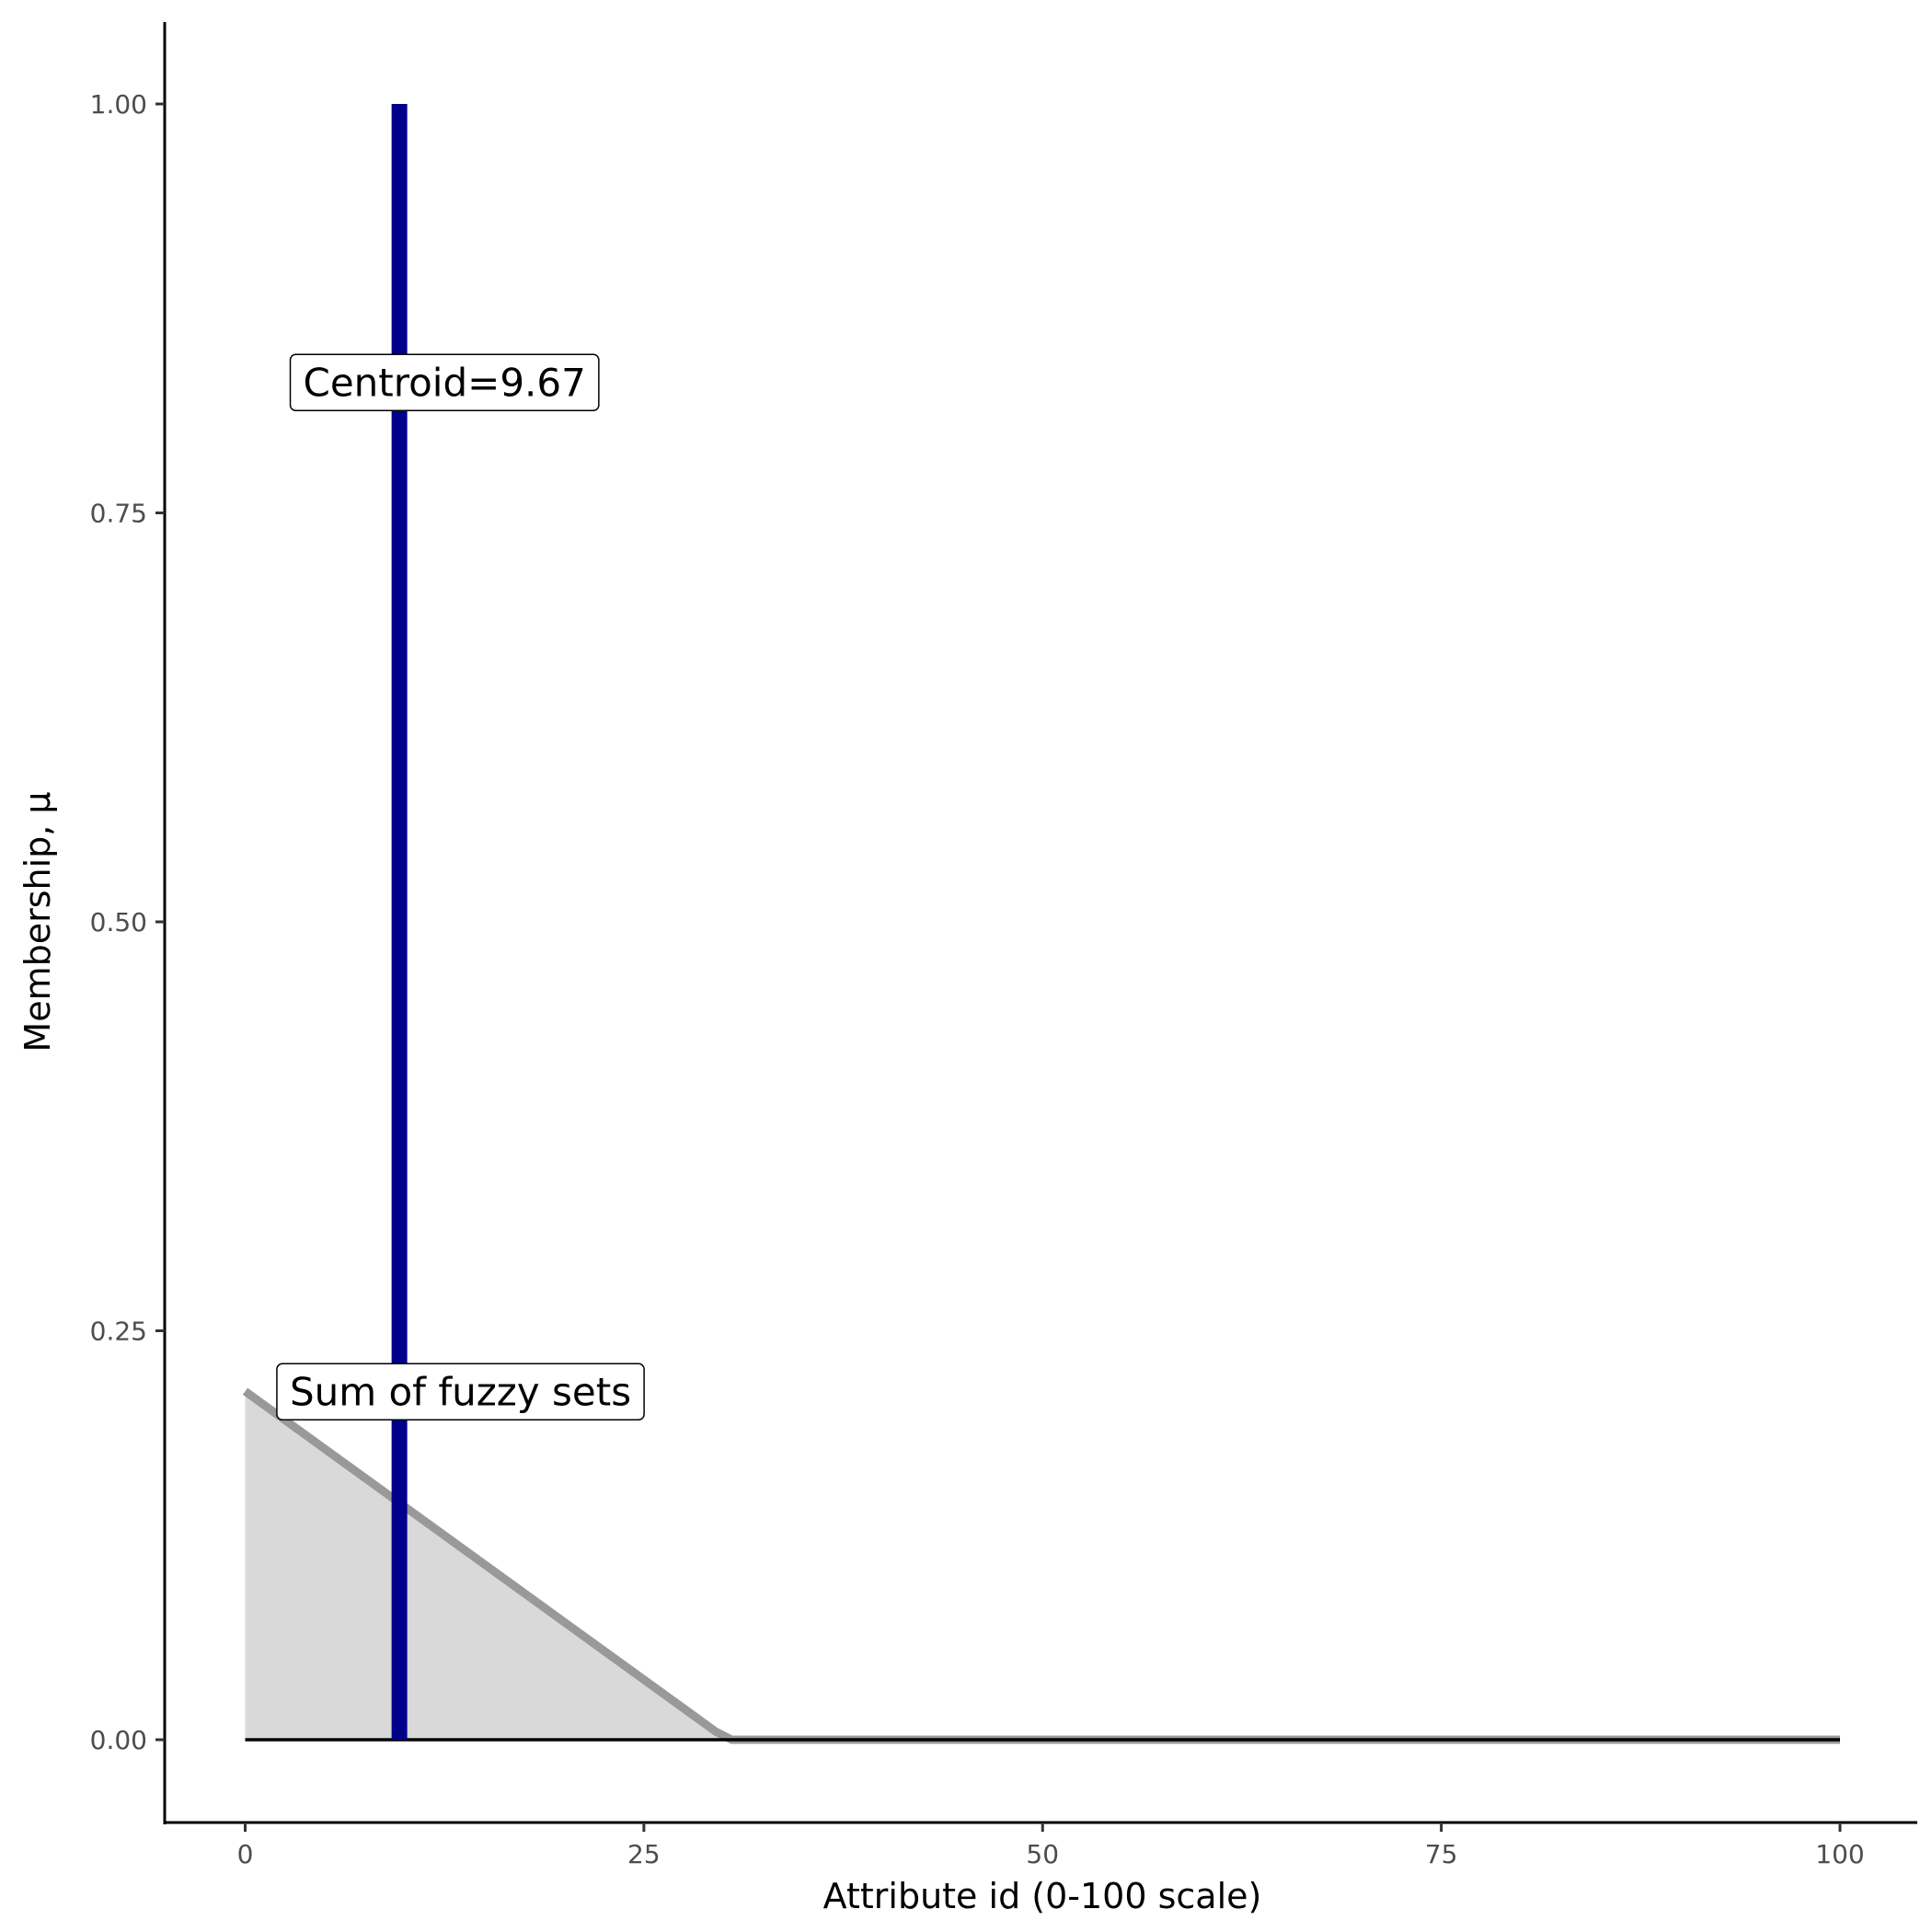  I want to click on x-tick-label: 0, so click(245, 1854).